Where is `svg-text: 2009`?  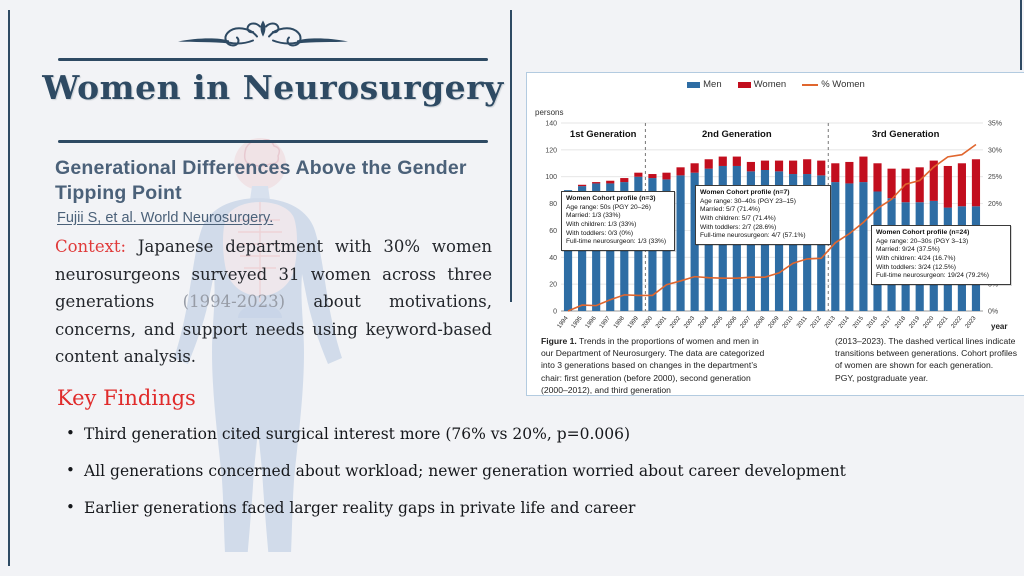 svg-text: 2009 is located at coordinates (774, 322).